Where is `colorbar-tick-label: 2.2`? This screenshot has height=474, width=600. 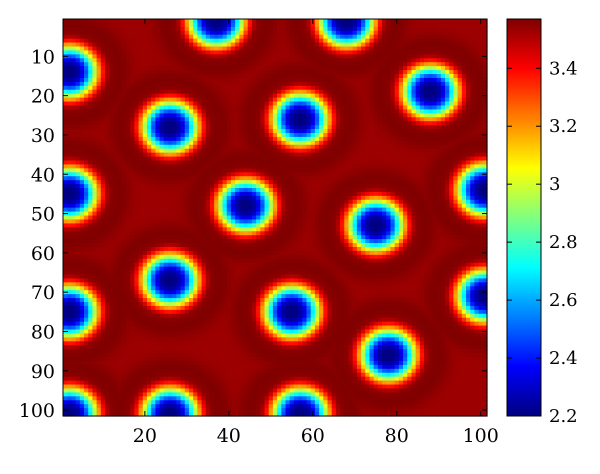
colorbar-tick-label: 2.2 is located at coordinates (563, 416).